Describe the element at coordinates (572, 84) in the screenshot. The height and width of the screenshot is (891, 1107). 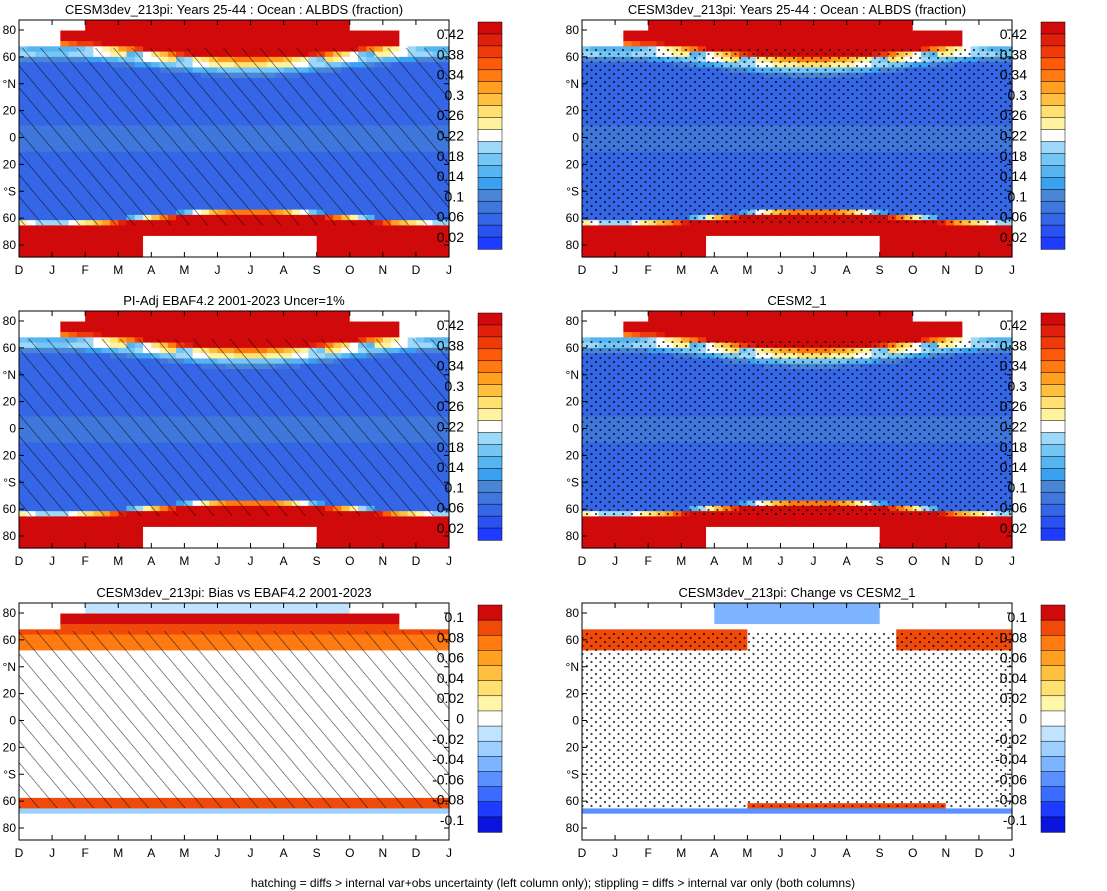
I see `y-tick-label: °N` at that location.